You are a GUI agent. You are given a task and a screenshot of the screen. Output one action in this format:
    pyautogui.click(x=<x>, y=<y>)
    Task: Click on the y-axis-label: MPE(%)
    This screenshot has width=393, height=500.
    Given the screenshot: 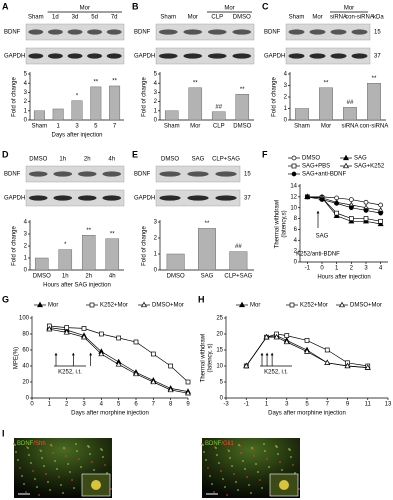 What is the action you would take?
    pyautogui.click(x=17, y=358)
    